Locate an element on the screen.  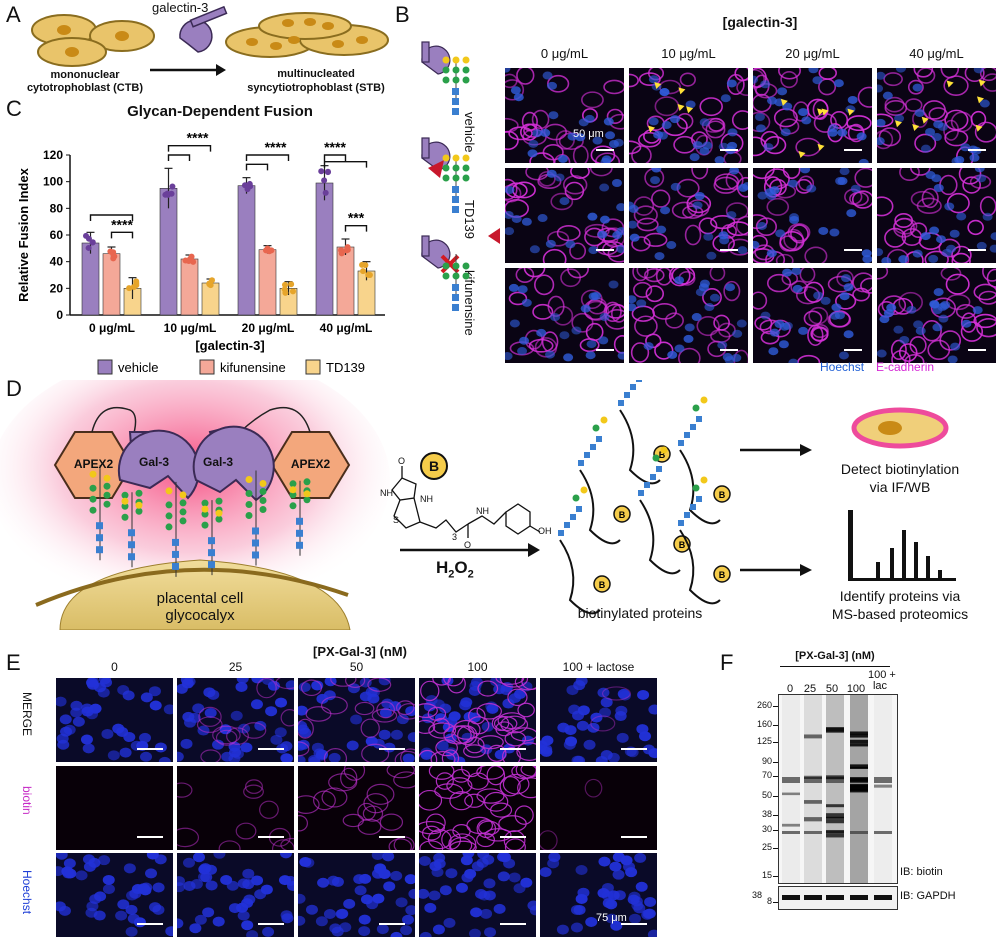
ms-spectrum-icon is located at coordinates (902, 545).